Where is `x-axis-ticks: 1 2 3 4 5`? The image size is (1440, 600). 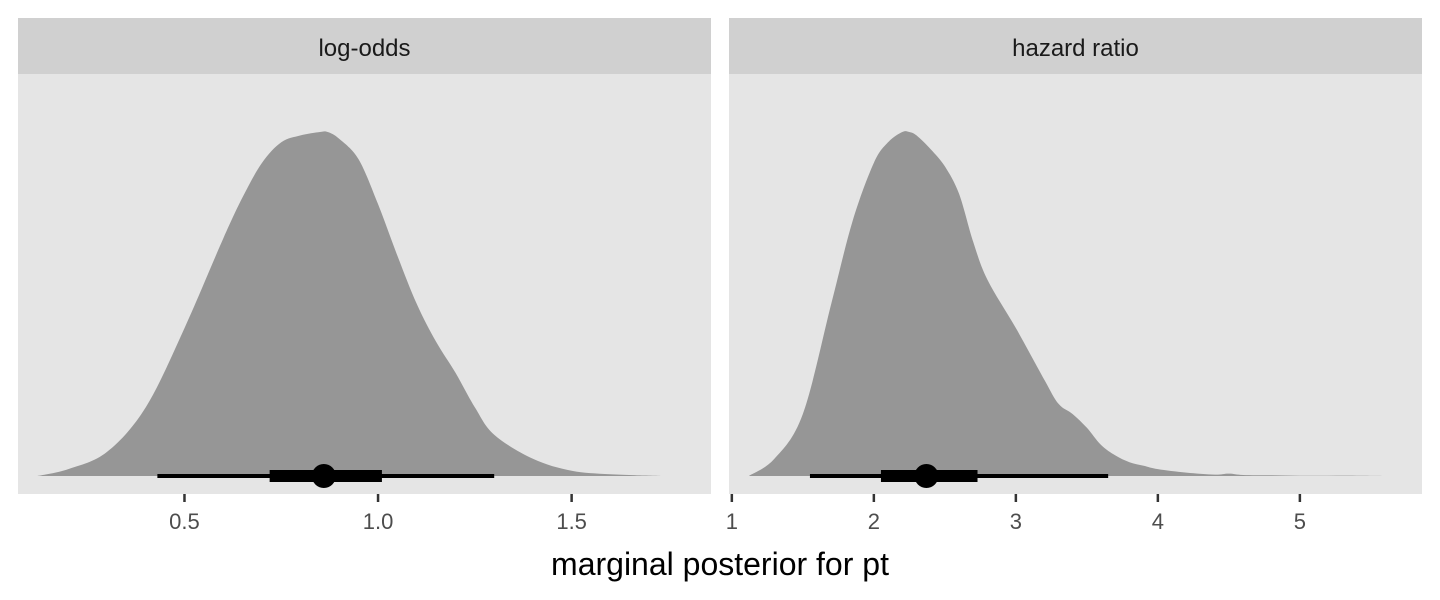 x-axis-ticks: 1 2 3 4 5 is located at coordinates (1016, 514).